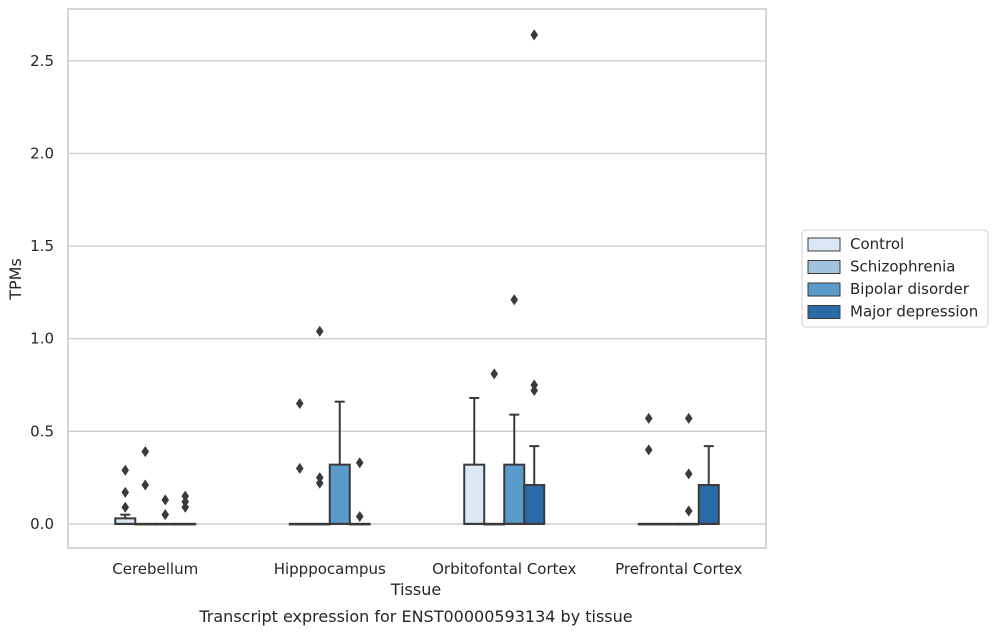  Describe the element at coordinates (42, 153) in the screenshot. I see `y-tick-label: 2.0` at that location.